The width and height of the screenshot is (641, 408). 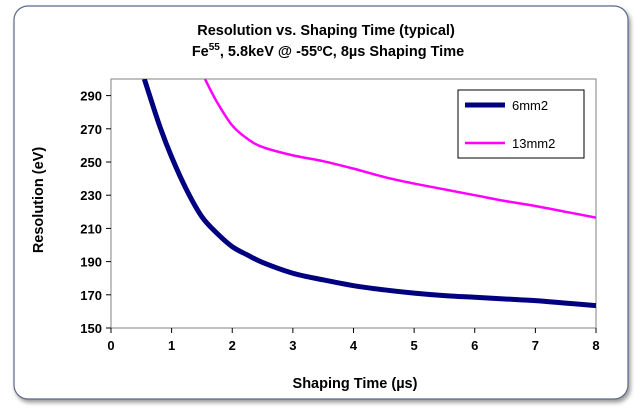 I want to click on y-tick-label: 170, so click(x=91, y=295).